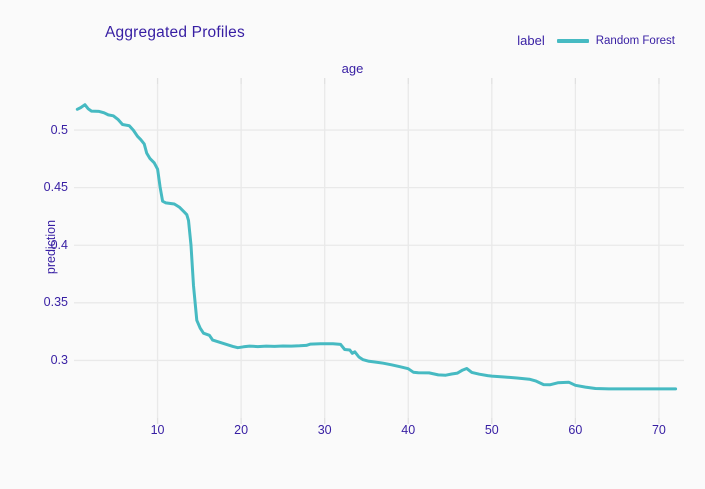 This screenshot has width=705, height=489. I want to click on x-tick-label: 50, so click(491, 430).